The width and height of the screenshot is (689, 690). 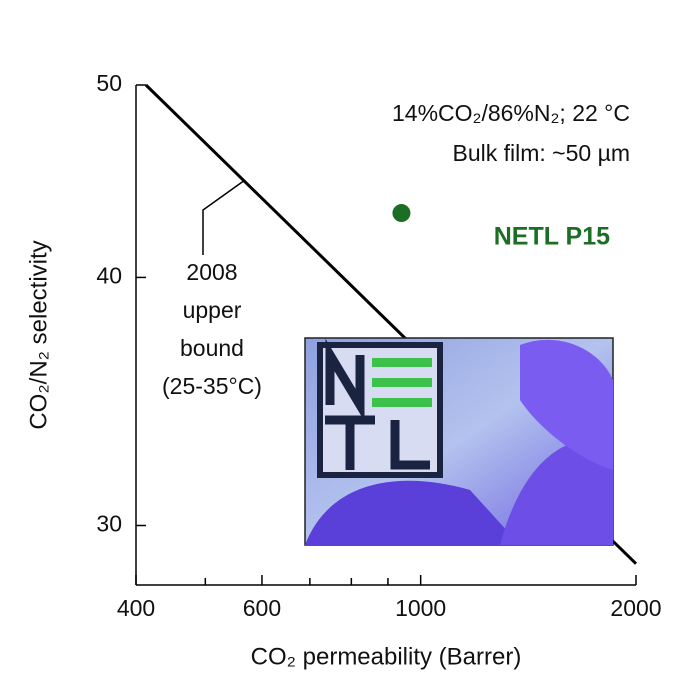 What do you see at coordinates (262, 608) in the screenshot?
I see `x-tick-label: 600` at bounding box center [262, 608].